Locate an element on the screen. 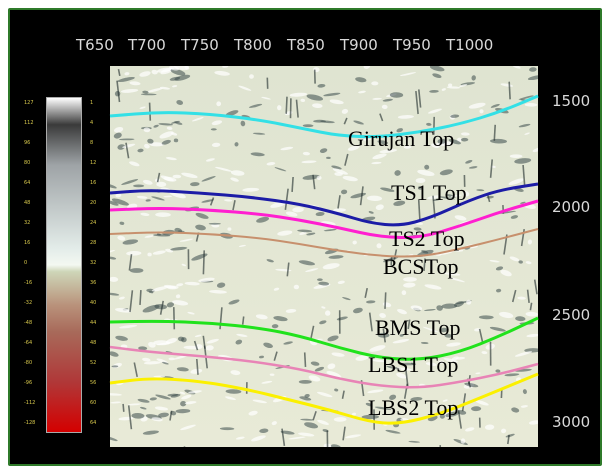 This screenshot has height=476, width=613. horizon-line-ts1 is located at coordinates (324, 204).